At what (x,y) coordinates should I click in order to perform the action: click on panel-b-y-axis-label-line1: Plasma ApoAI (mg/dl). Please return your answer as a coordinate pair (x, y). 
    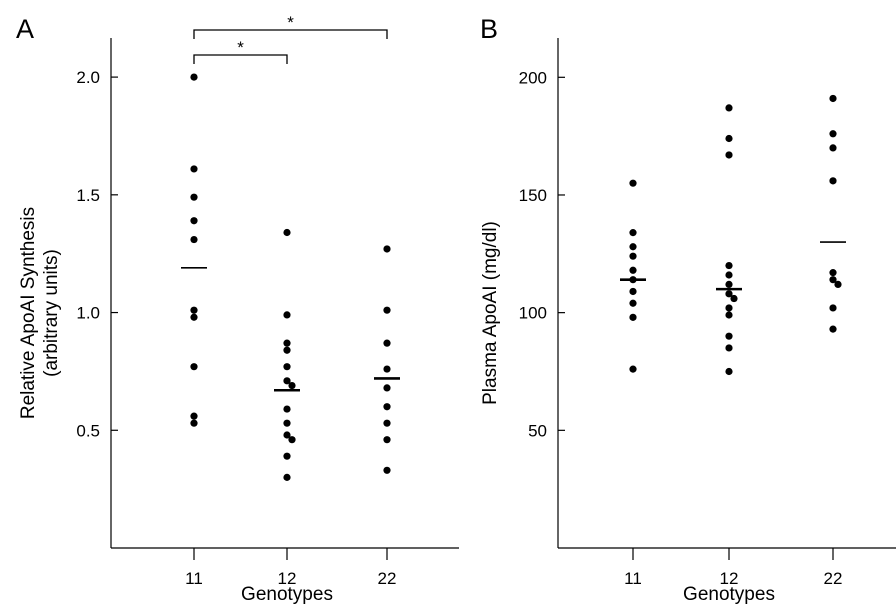
    Looking at the image, I should click on (490, 313).